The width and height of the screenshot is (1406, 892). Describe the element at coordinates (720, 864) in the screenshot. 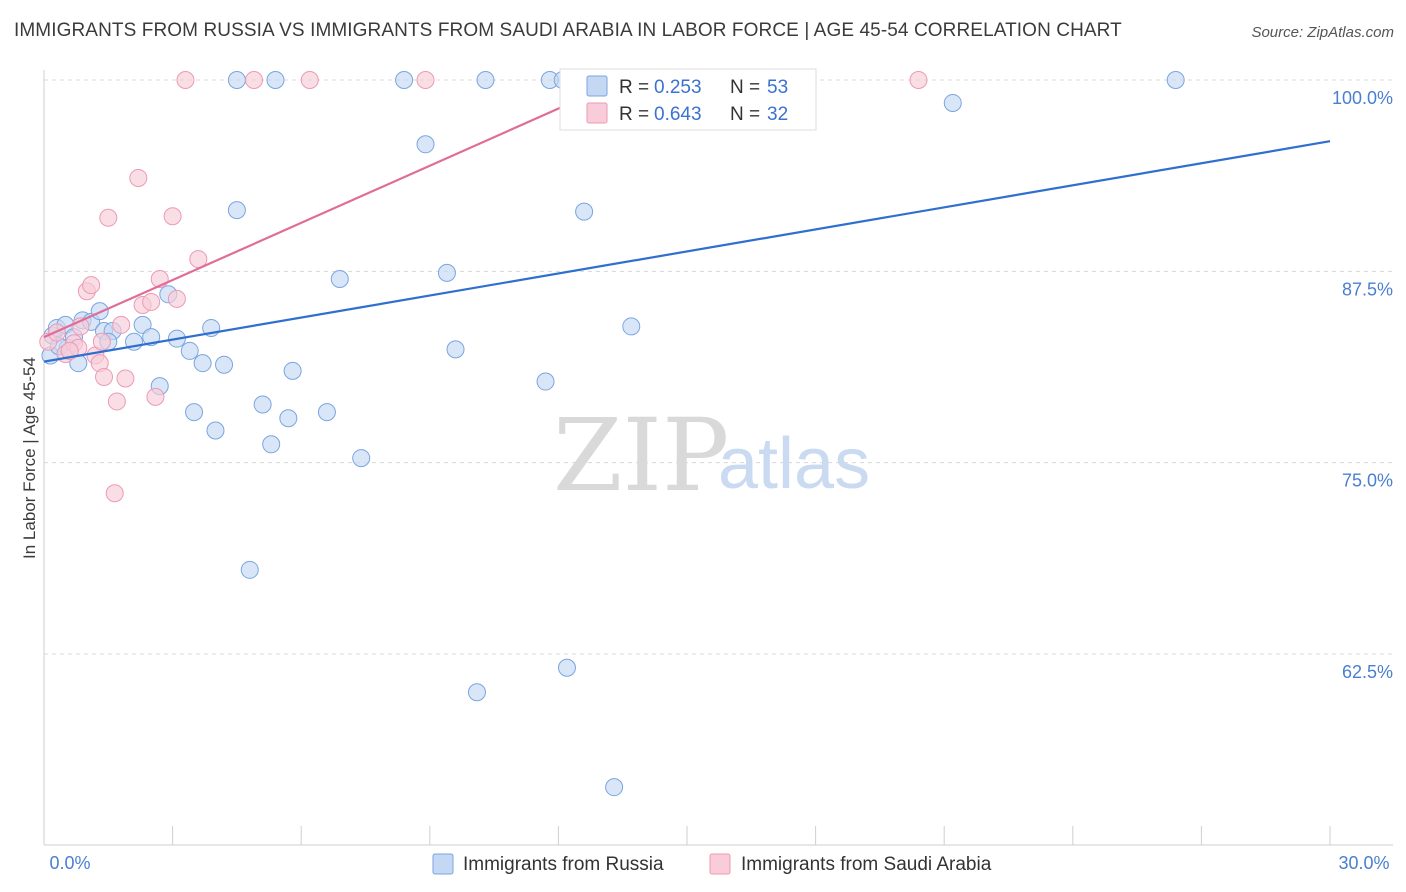

I see `legend-saudi-swatch` at that location.